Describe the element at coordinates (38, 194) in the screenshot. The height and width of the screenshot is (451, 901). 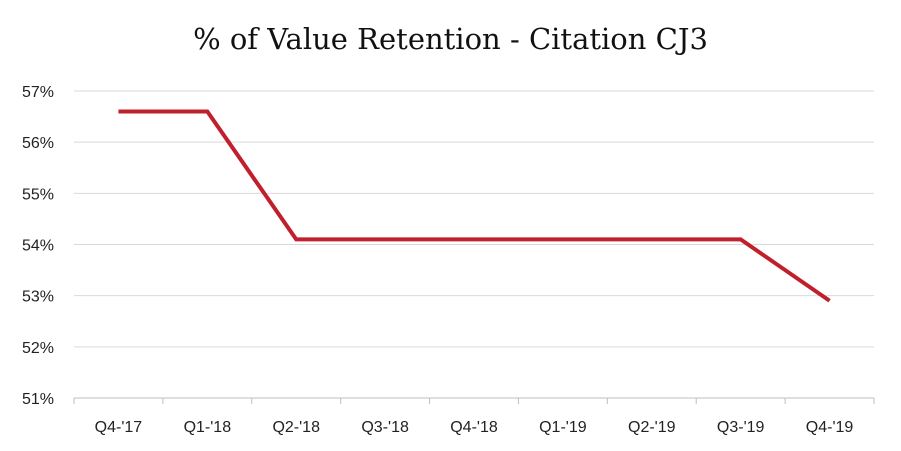
I see `y-tick-label: 55%` at that location.